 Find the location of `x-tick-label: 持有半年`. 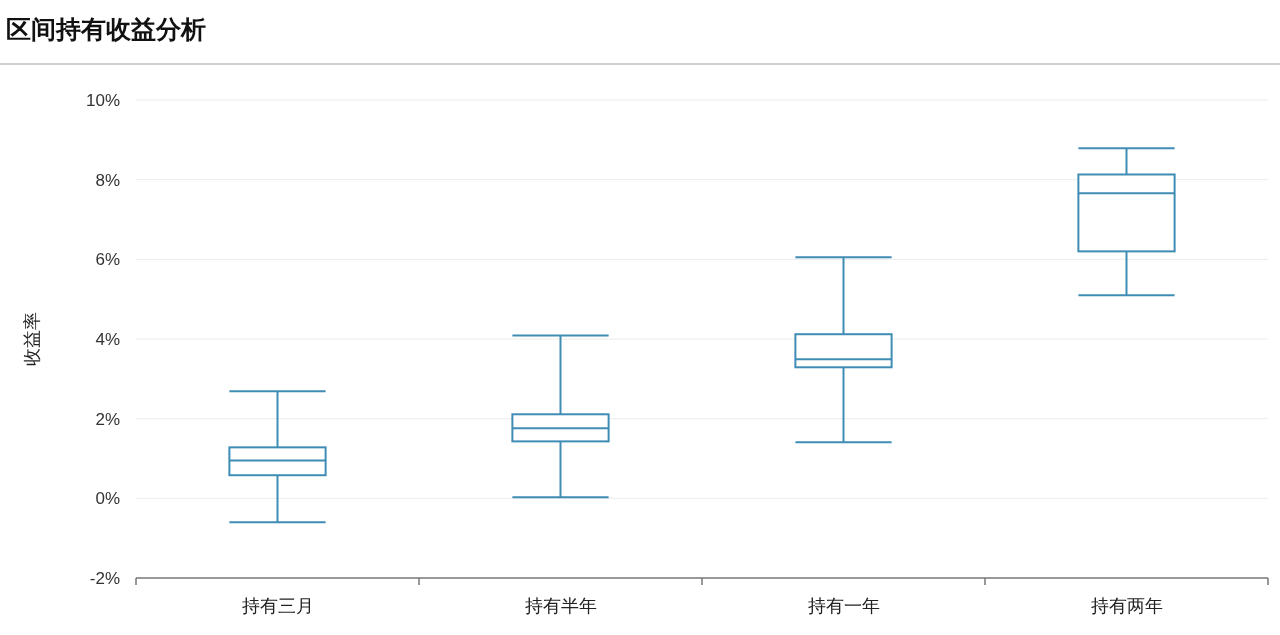

x-tick-label: 持有半年 is located at coordinates (560, 606).